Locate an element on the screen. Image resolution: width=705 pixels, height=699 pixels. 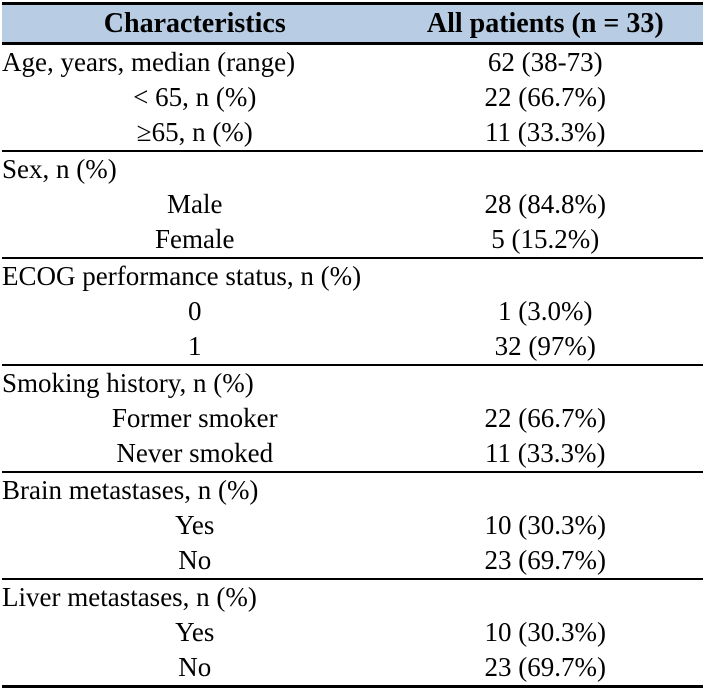
table-row: 1 32 (97%) is located at coordinates (352, 347).